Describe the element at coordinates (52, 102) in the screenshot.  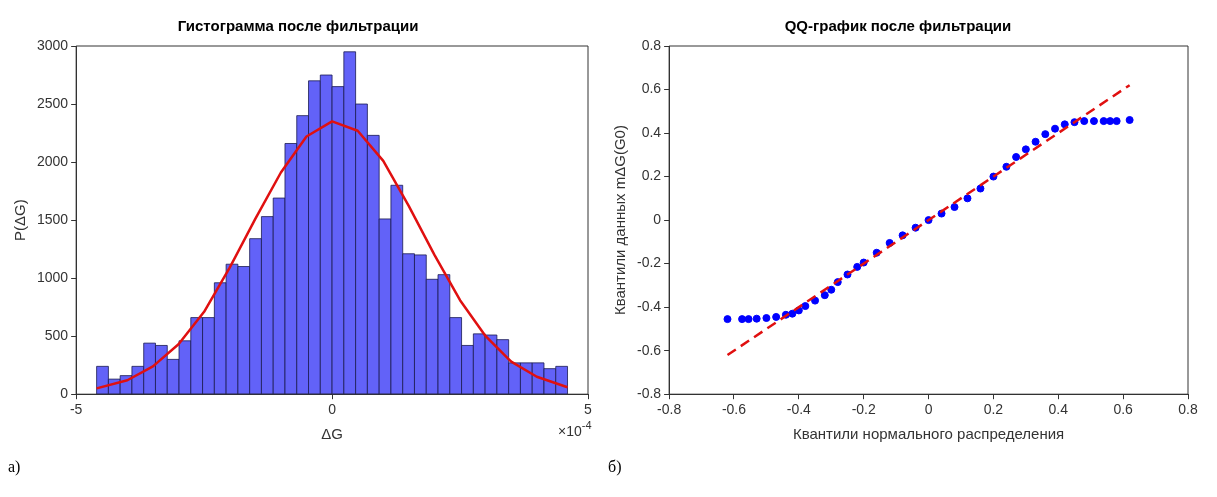
I see `y-tick-label: 2500` at that location.